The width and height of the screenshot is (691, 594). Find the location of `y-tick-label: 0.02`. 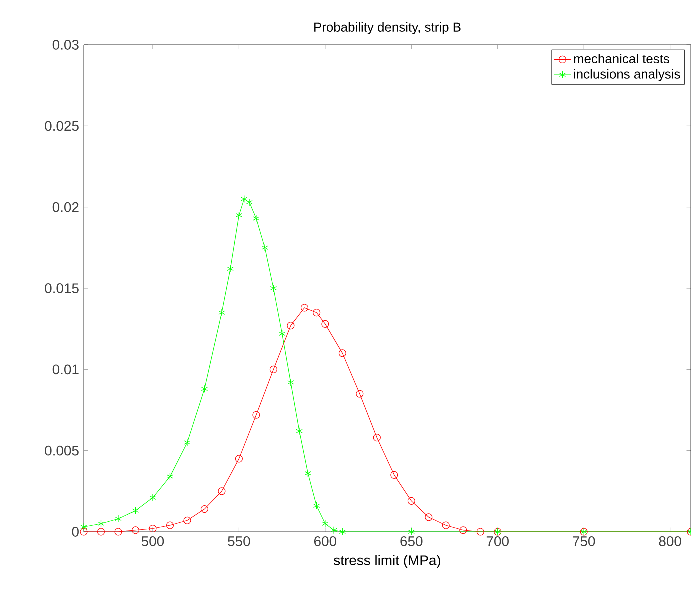

y-tick-label: 0.02 is located at coordinates (65, 207).